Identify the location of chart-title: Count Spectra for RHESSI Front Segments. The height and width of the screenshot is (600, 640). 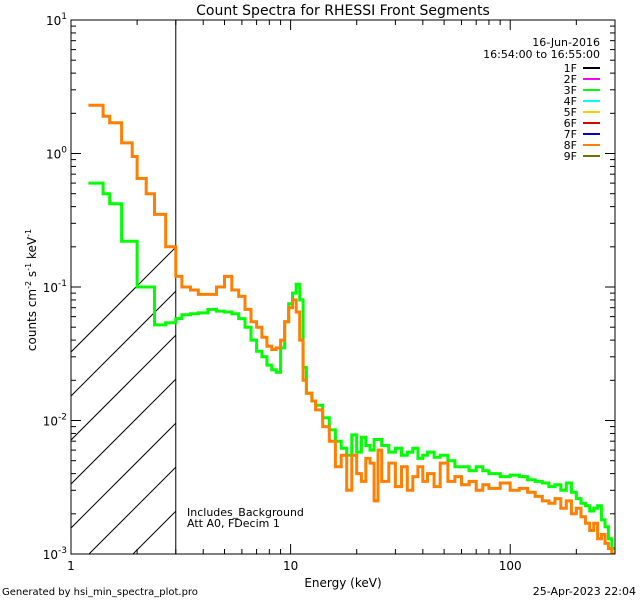
(343, 11).